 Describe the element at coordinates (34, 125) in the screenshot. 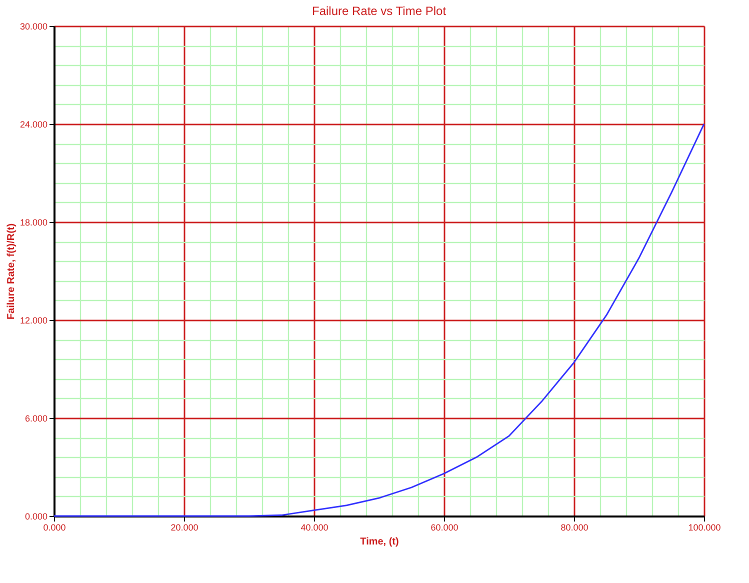

I see `y-tick-label: 24.000` at that location.